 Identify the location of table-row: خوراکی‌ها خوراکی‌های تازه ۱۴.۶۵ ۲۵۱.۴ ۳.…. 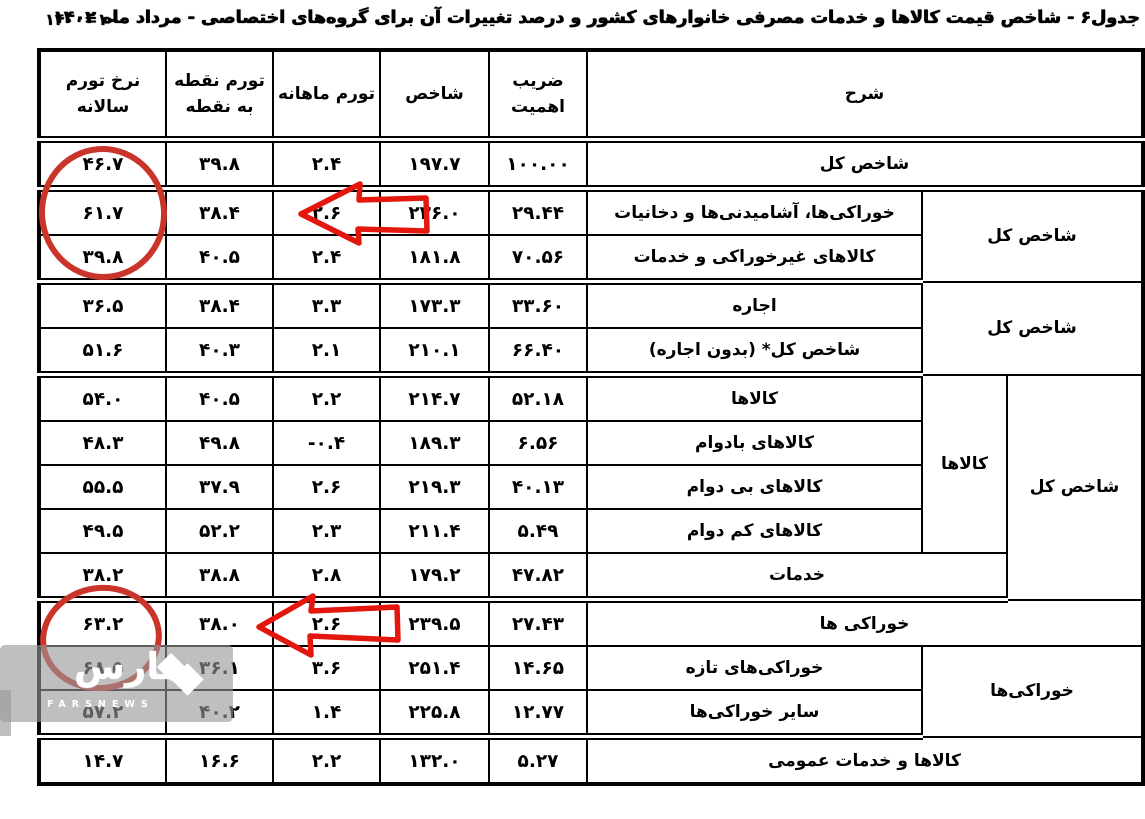
(591, 691).